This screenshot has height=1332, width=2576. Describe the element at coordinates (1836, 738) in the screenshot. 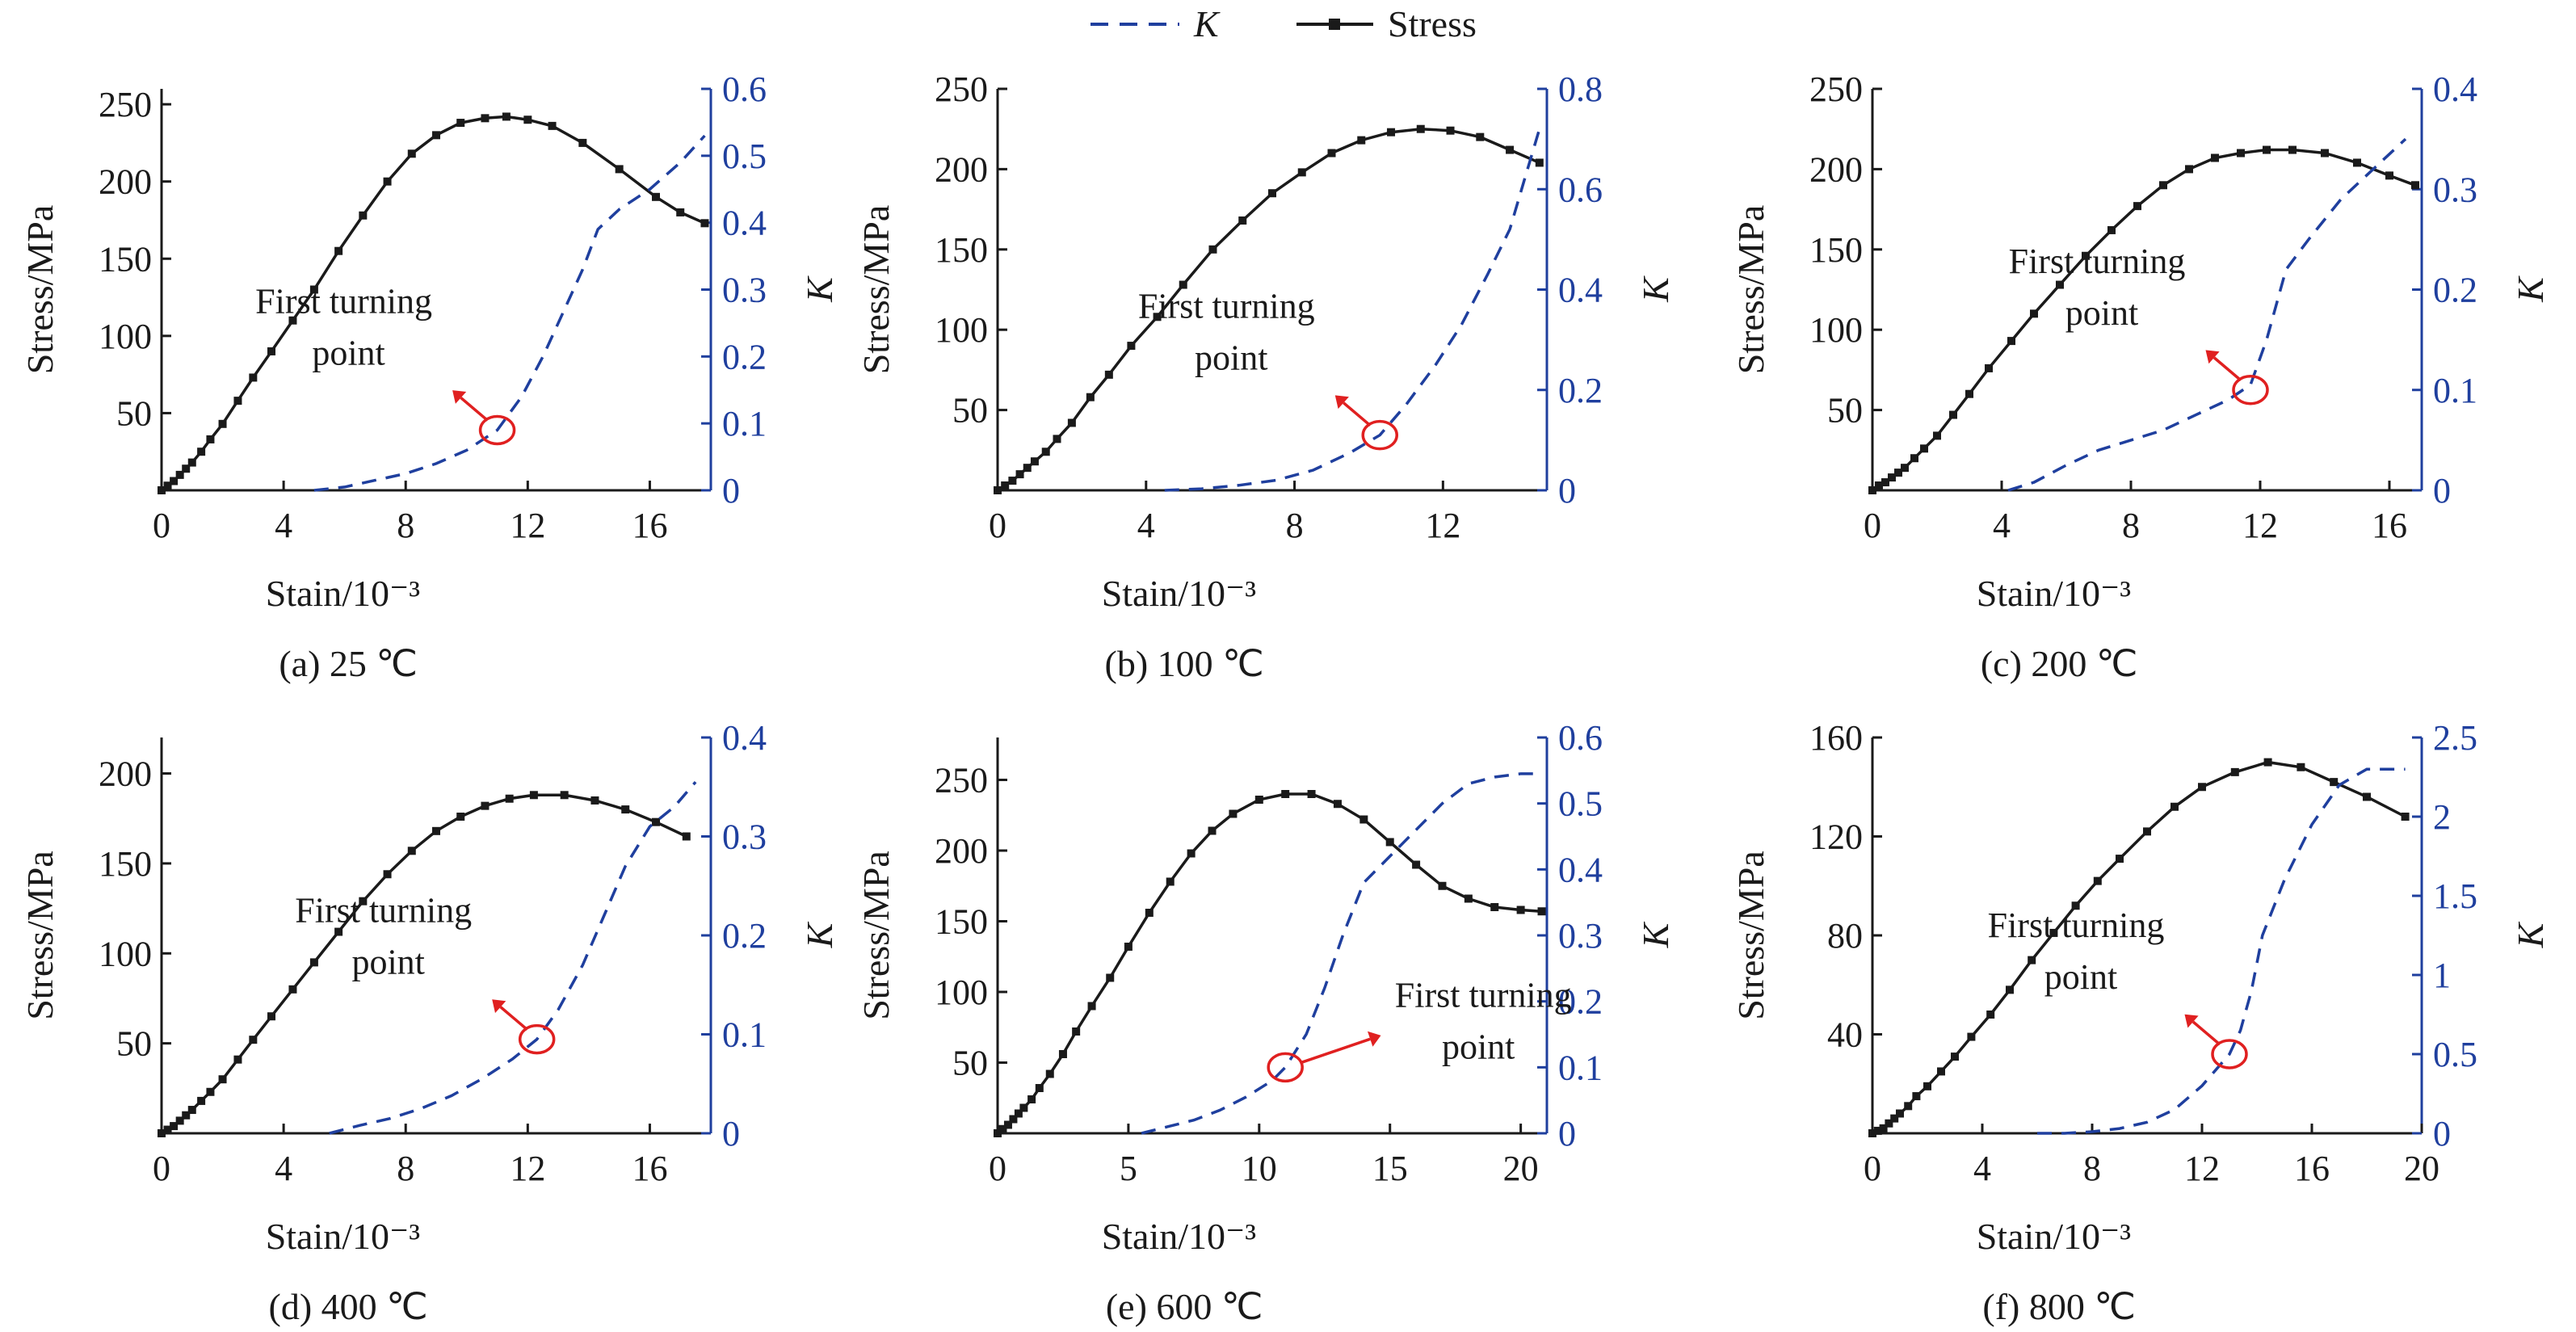

I see `y-tick-label: 160` at that location.